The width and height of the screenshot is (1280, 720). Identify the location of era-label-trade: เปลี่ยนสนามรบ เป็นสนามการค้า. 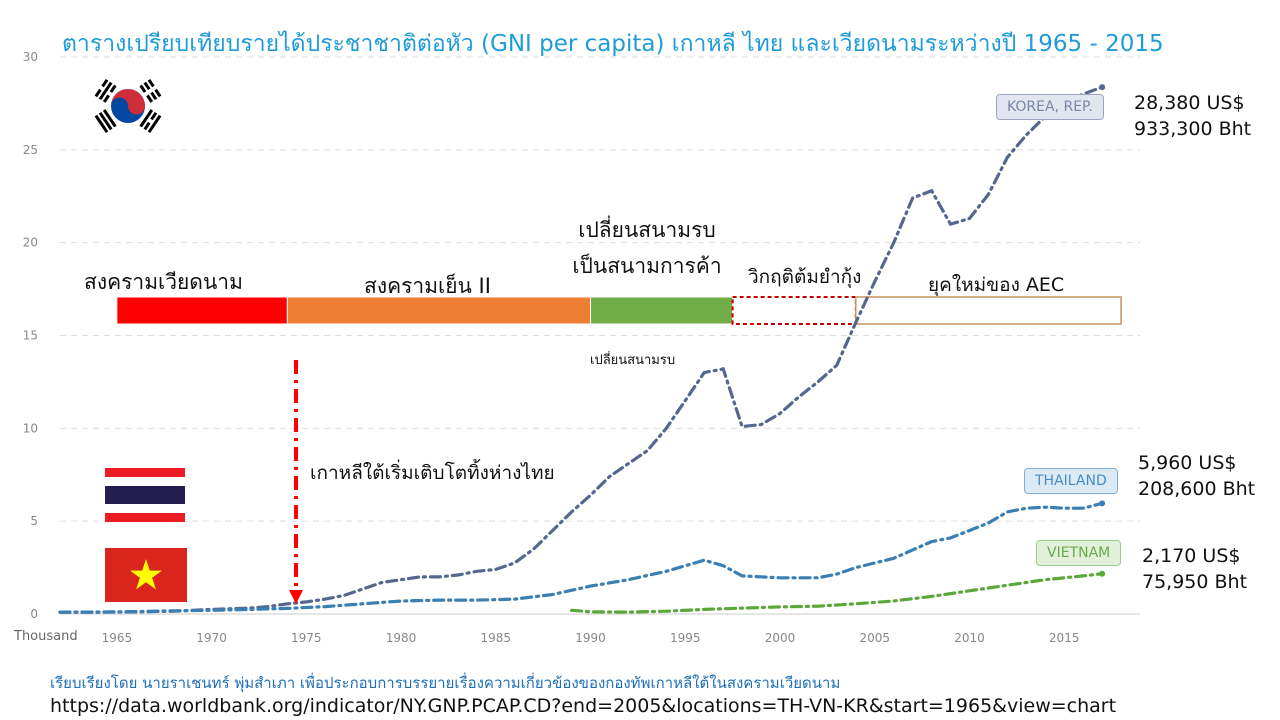
(647, 248).